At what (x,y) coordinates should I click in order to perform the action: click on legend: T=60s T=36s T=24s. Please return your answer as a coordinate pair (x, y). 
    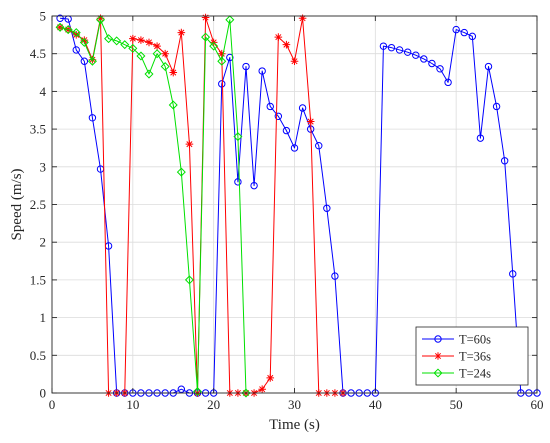
    Looking at the image, I should click on (472, 356).